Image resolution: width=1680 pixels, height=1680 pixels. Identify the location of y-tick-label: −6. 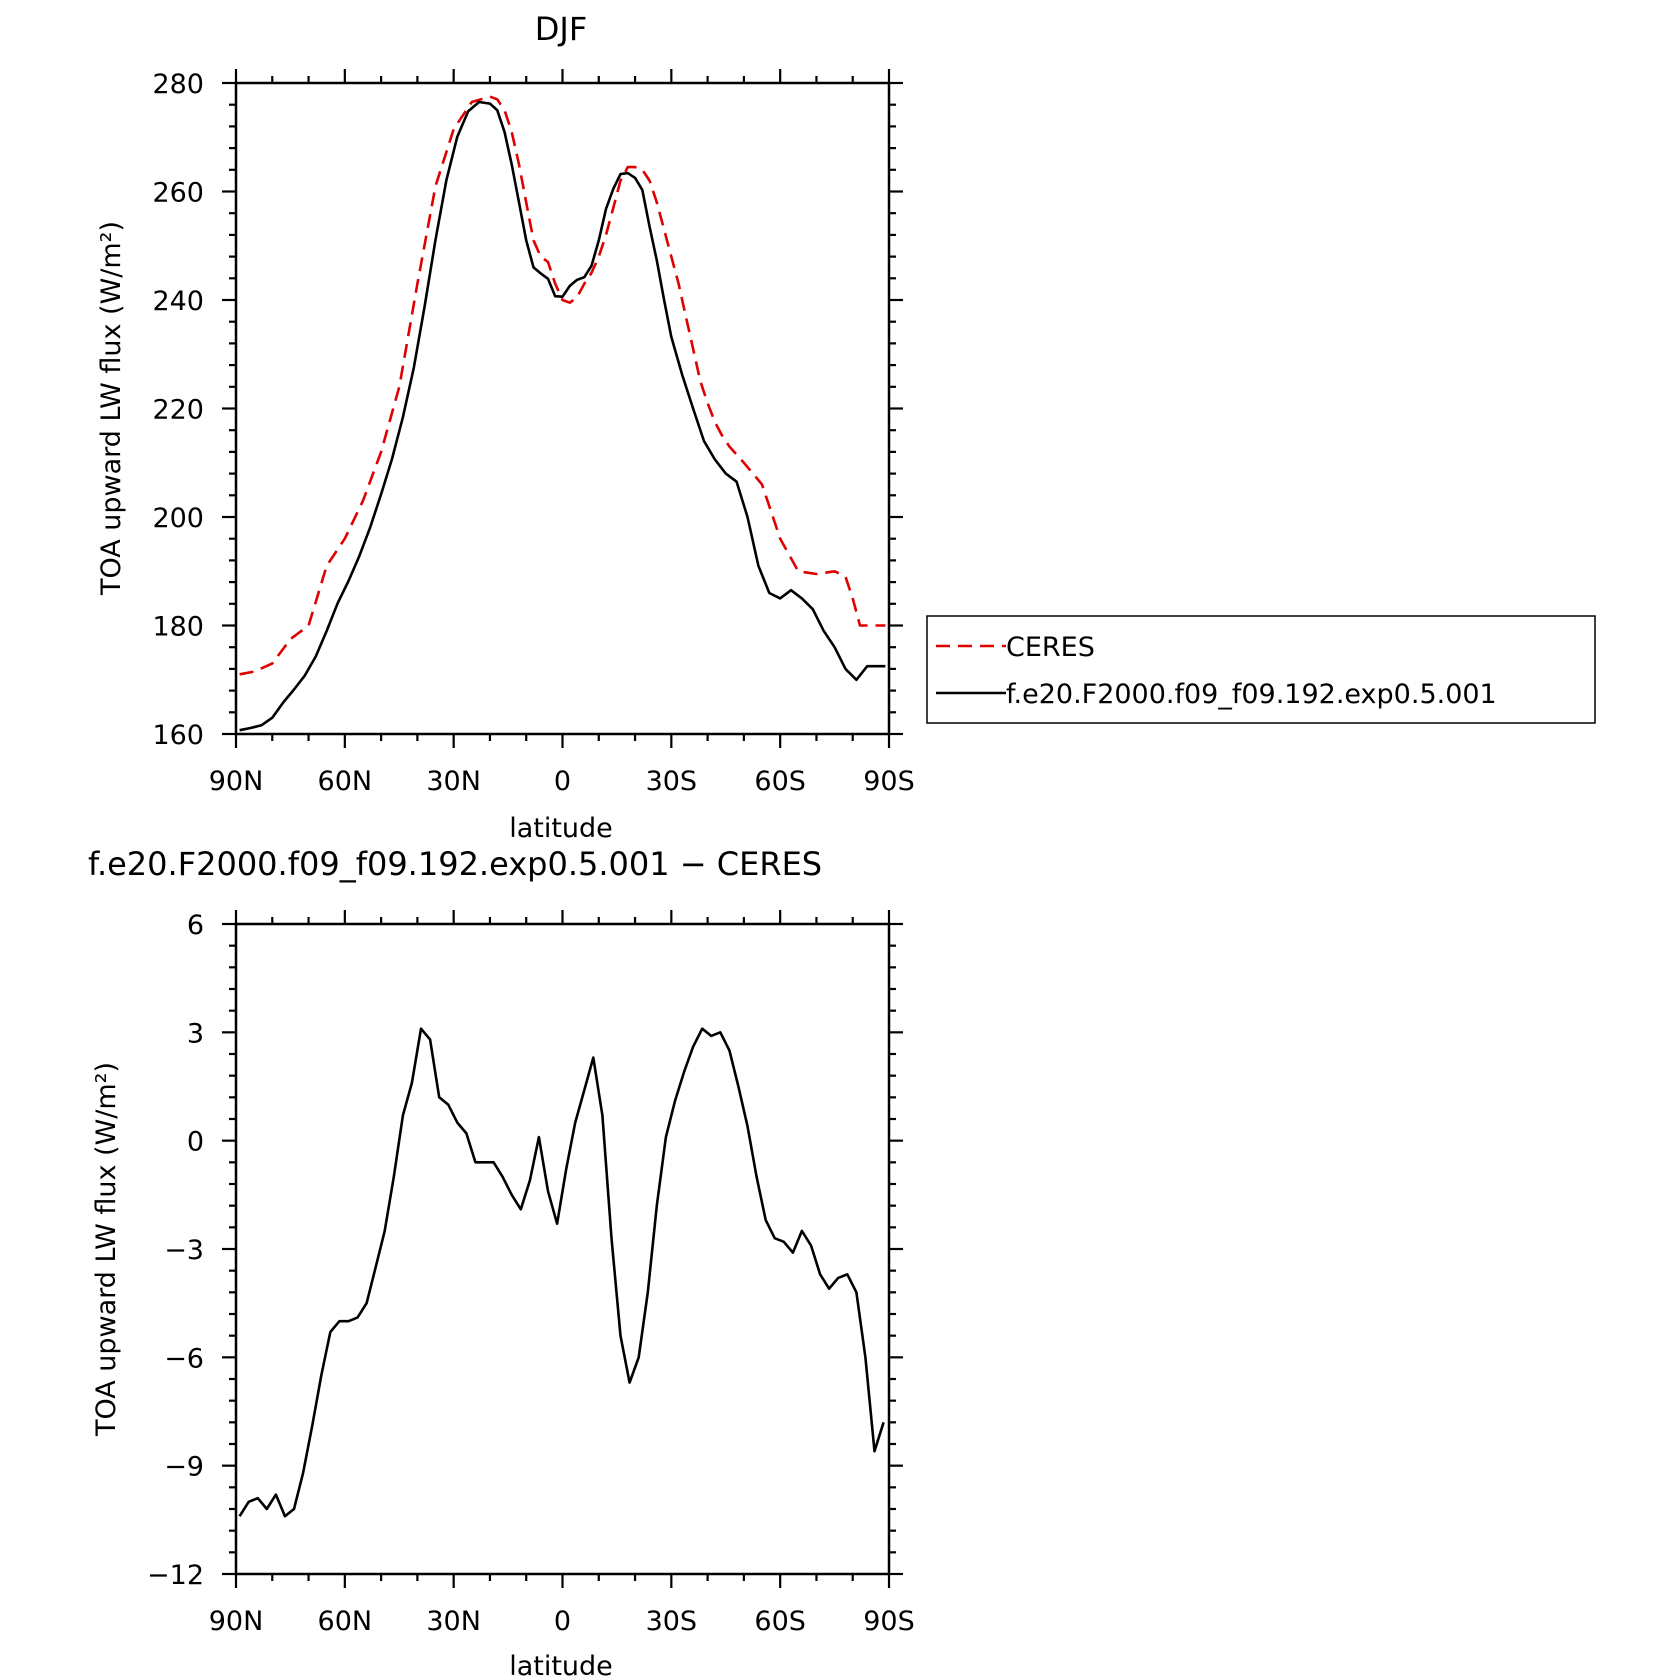
(184, 1358).